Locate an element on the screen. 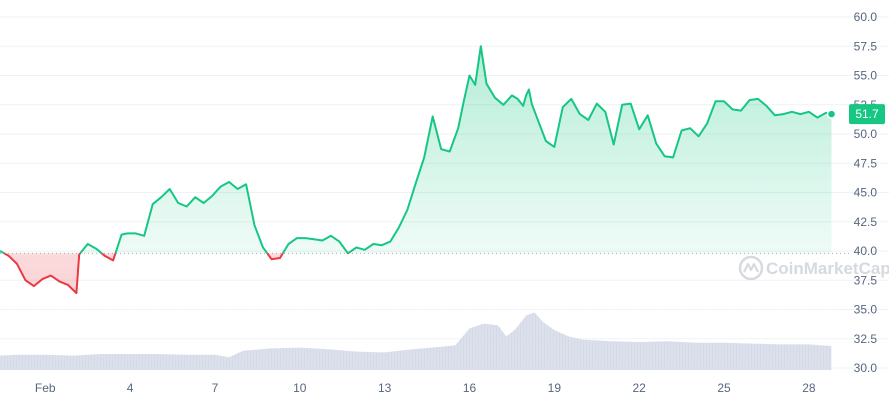 The image size is (889, 400). y-tick-label: 47.5 is located at coordinates (866, 163).